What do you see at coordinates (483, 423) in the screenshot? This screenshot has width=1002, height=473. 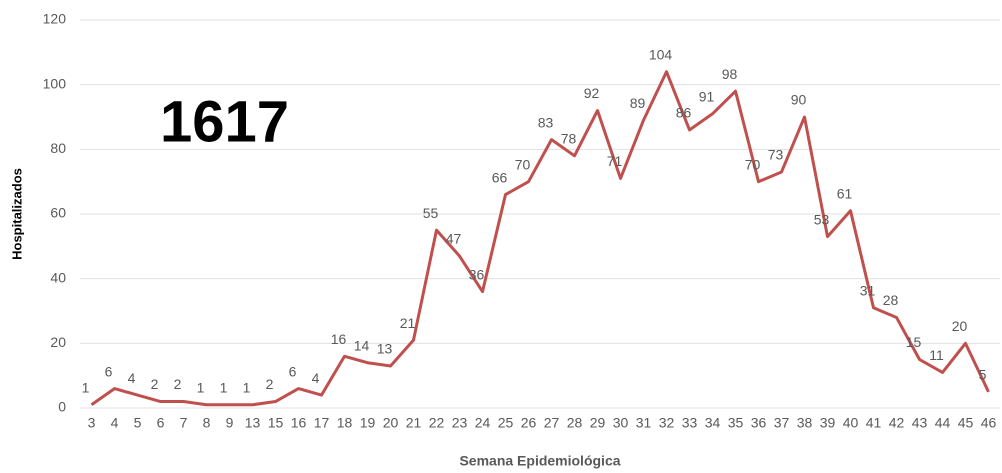 I see `x-tick-label: 24` at bounding box center [483, 423].